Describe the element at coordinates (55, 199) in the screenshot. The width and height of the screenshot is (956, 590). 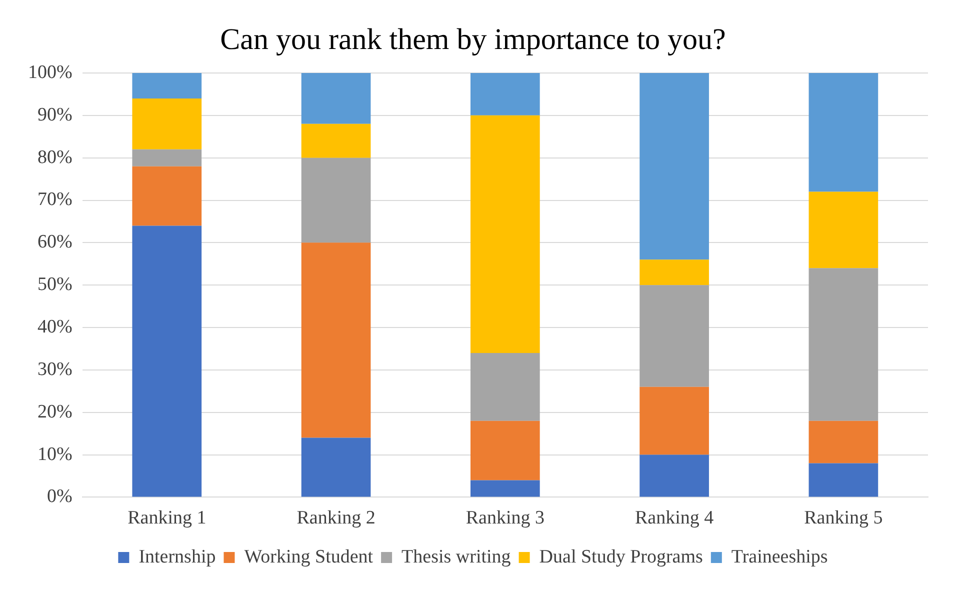
I see `y-tick-label: 70%` at that location.